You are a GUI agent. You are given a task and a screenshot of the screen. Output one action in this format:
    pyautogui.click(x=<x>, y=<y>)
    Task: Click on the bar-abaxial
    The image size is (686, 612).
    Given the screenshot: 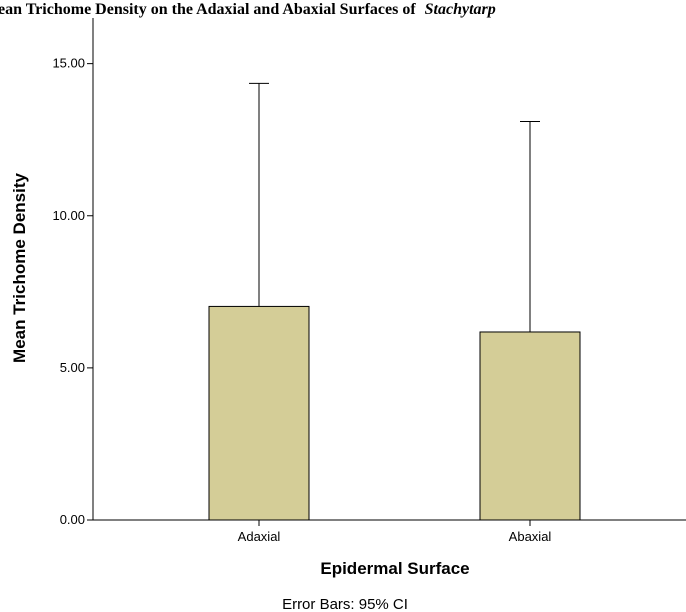 What is the action you would take?
    pyautogui.click(x=530, y=426)
    